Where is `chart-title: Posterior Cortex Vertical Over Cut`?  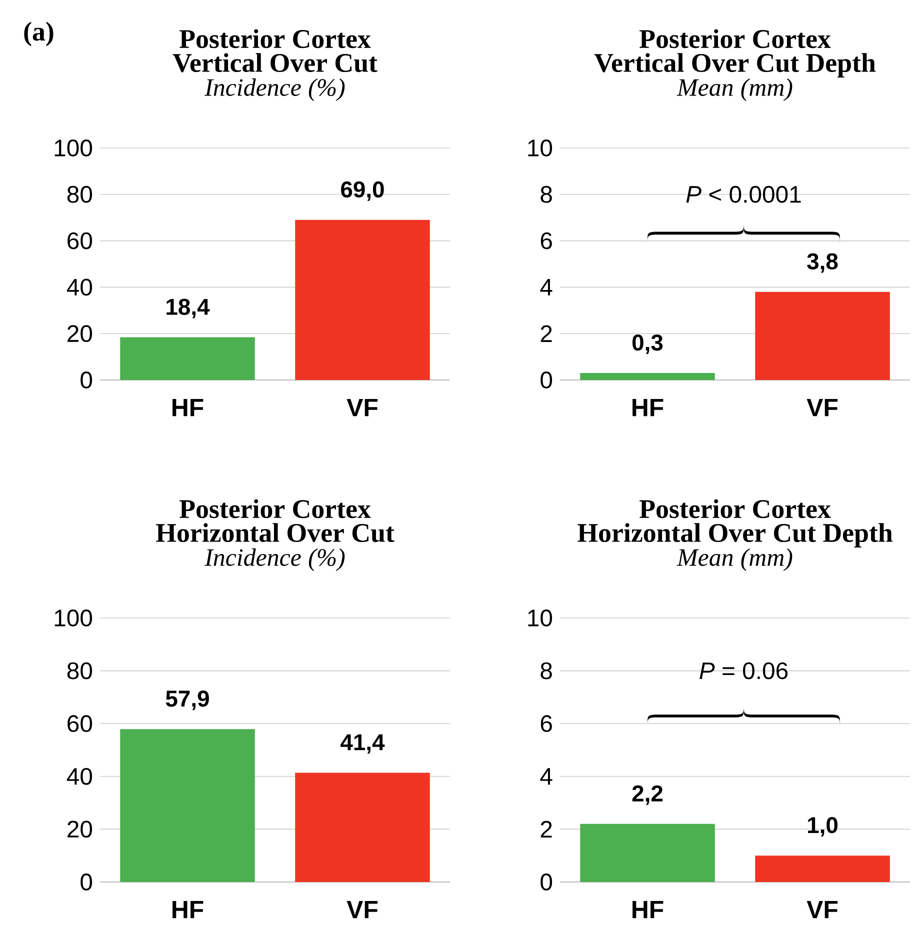
chart-title: Posterior Cortex Vertical Over Cut is located at coordinates (275, 50).